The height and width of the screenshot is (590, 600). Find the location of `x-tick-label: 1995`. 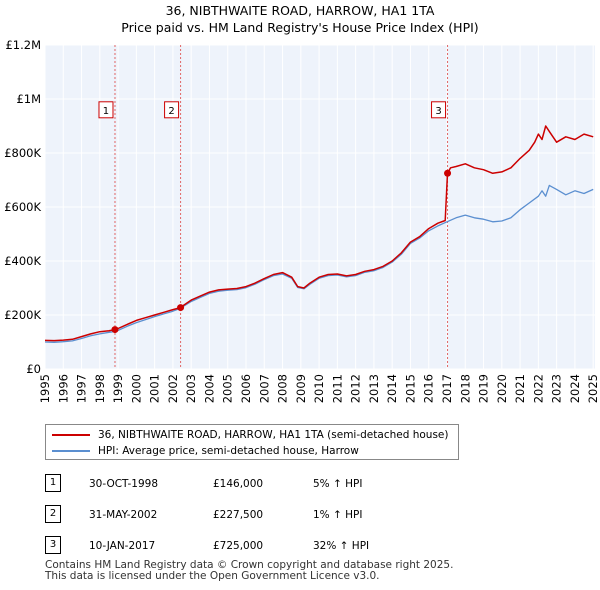

x-tick-label: 1995 is located at coordinates (45, 388).